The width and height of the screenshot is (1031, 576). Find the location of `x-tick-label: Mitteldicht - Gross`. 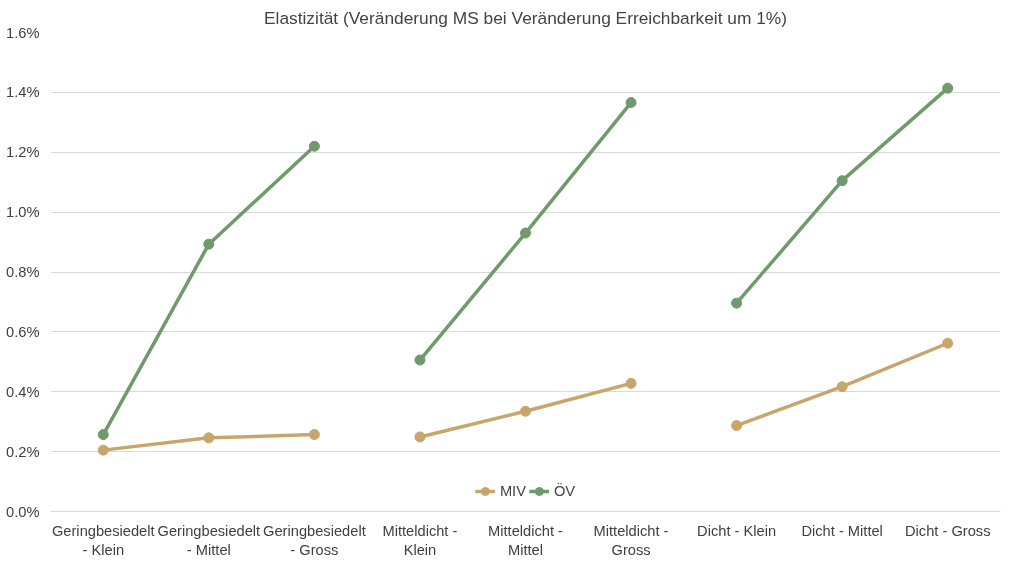

x-tick-label: Mitteldicht - Gross is located at coordinates (631, 540).